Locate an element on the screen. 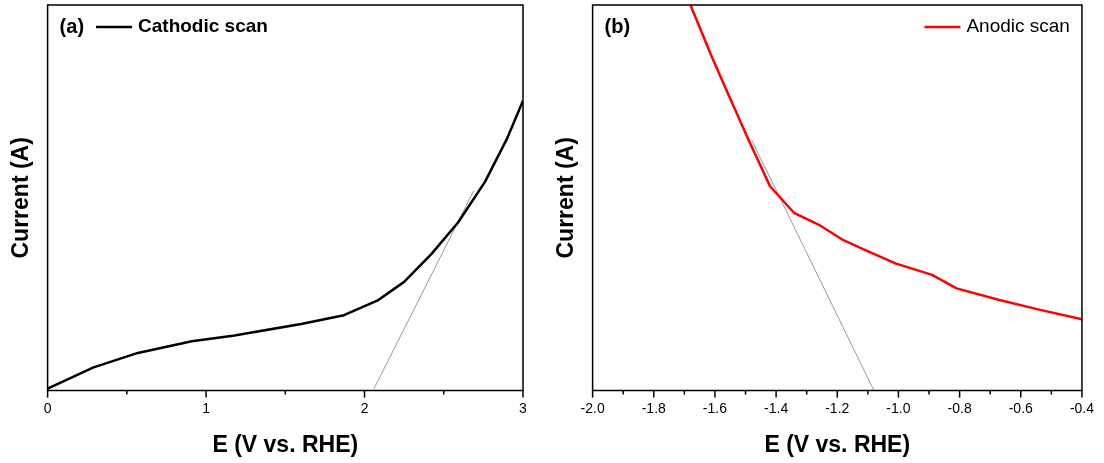  x-tick-label: -2.0 is located at coordinates (592, 407).